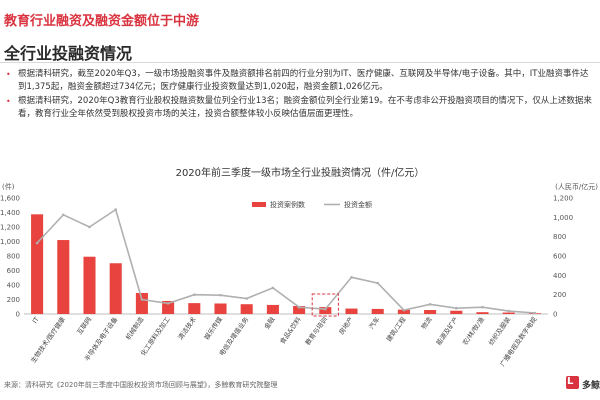  Describe the element at coordinates (84, 325) in the screenshot. I see `x-tick-label: 互联网` at that location.